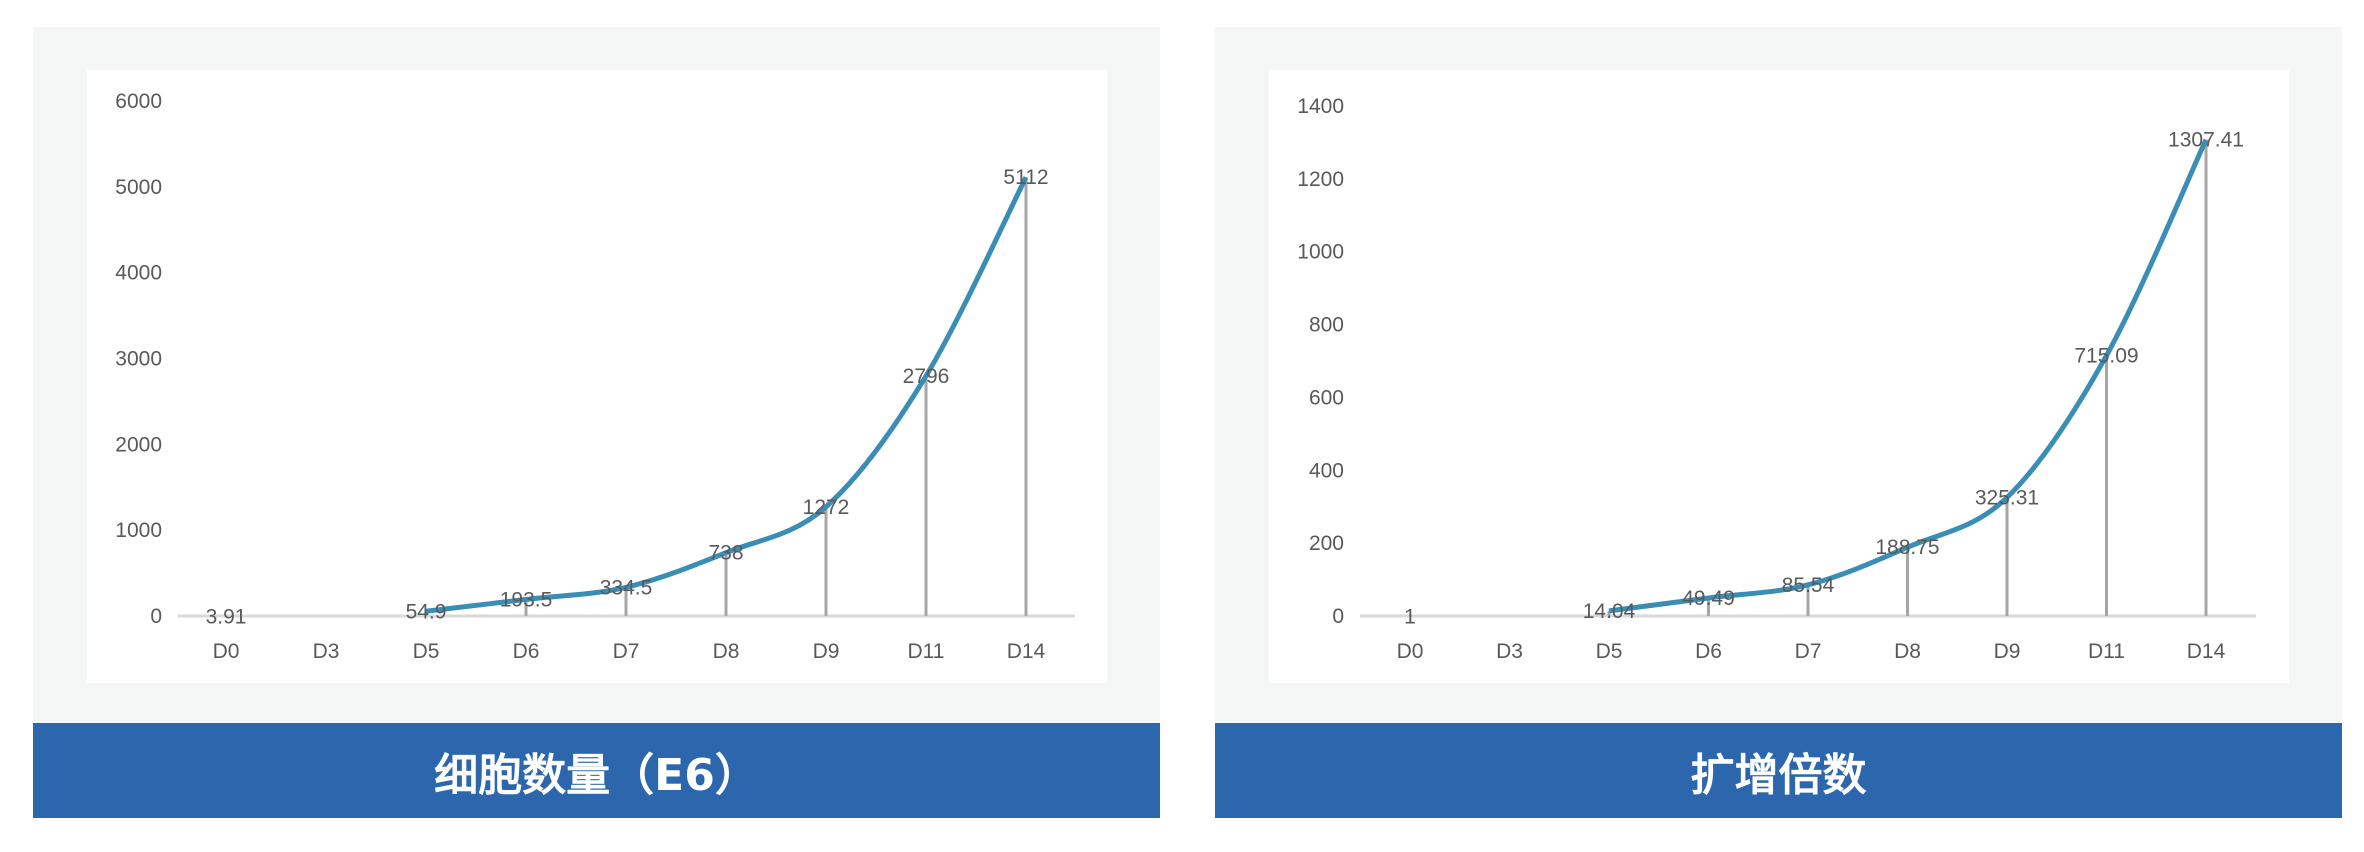 Image resolution: width=2364 pixels, height=852 pixels. Describe the element at coordinates (138, 359) in the screenshot. I see `y-tick-label: 3000` at that location.